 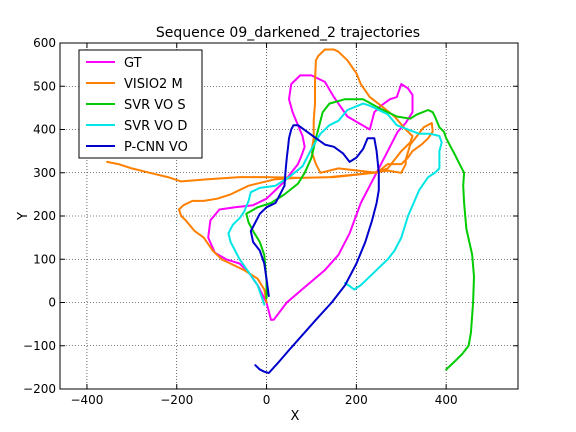 I want to click on y-tick-label: 100, so click(x=44, y=259).